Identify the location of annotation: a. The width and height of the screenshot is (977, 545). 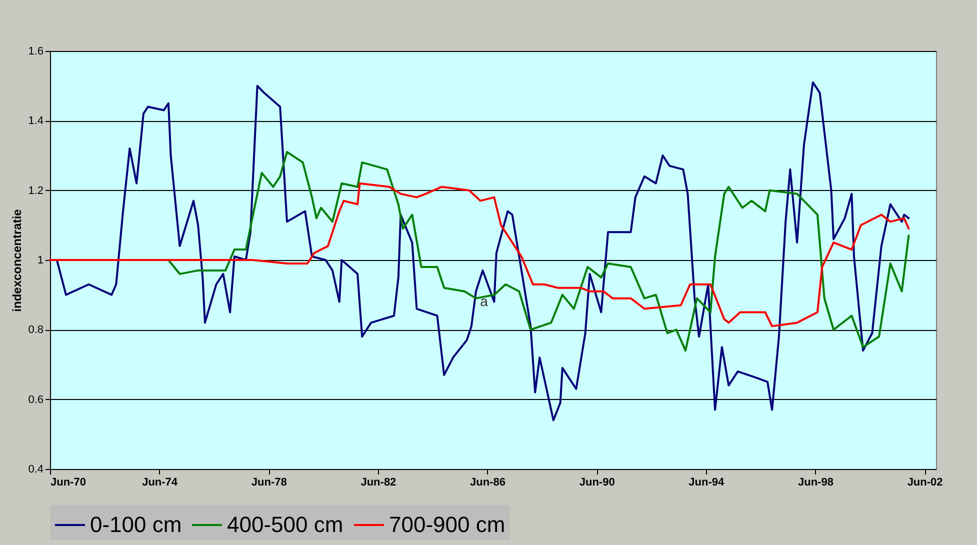
(484, 300).